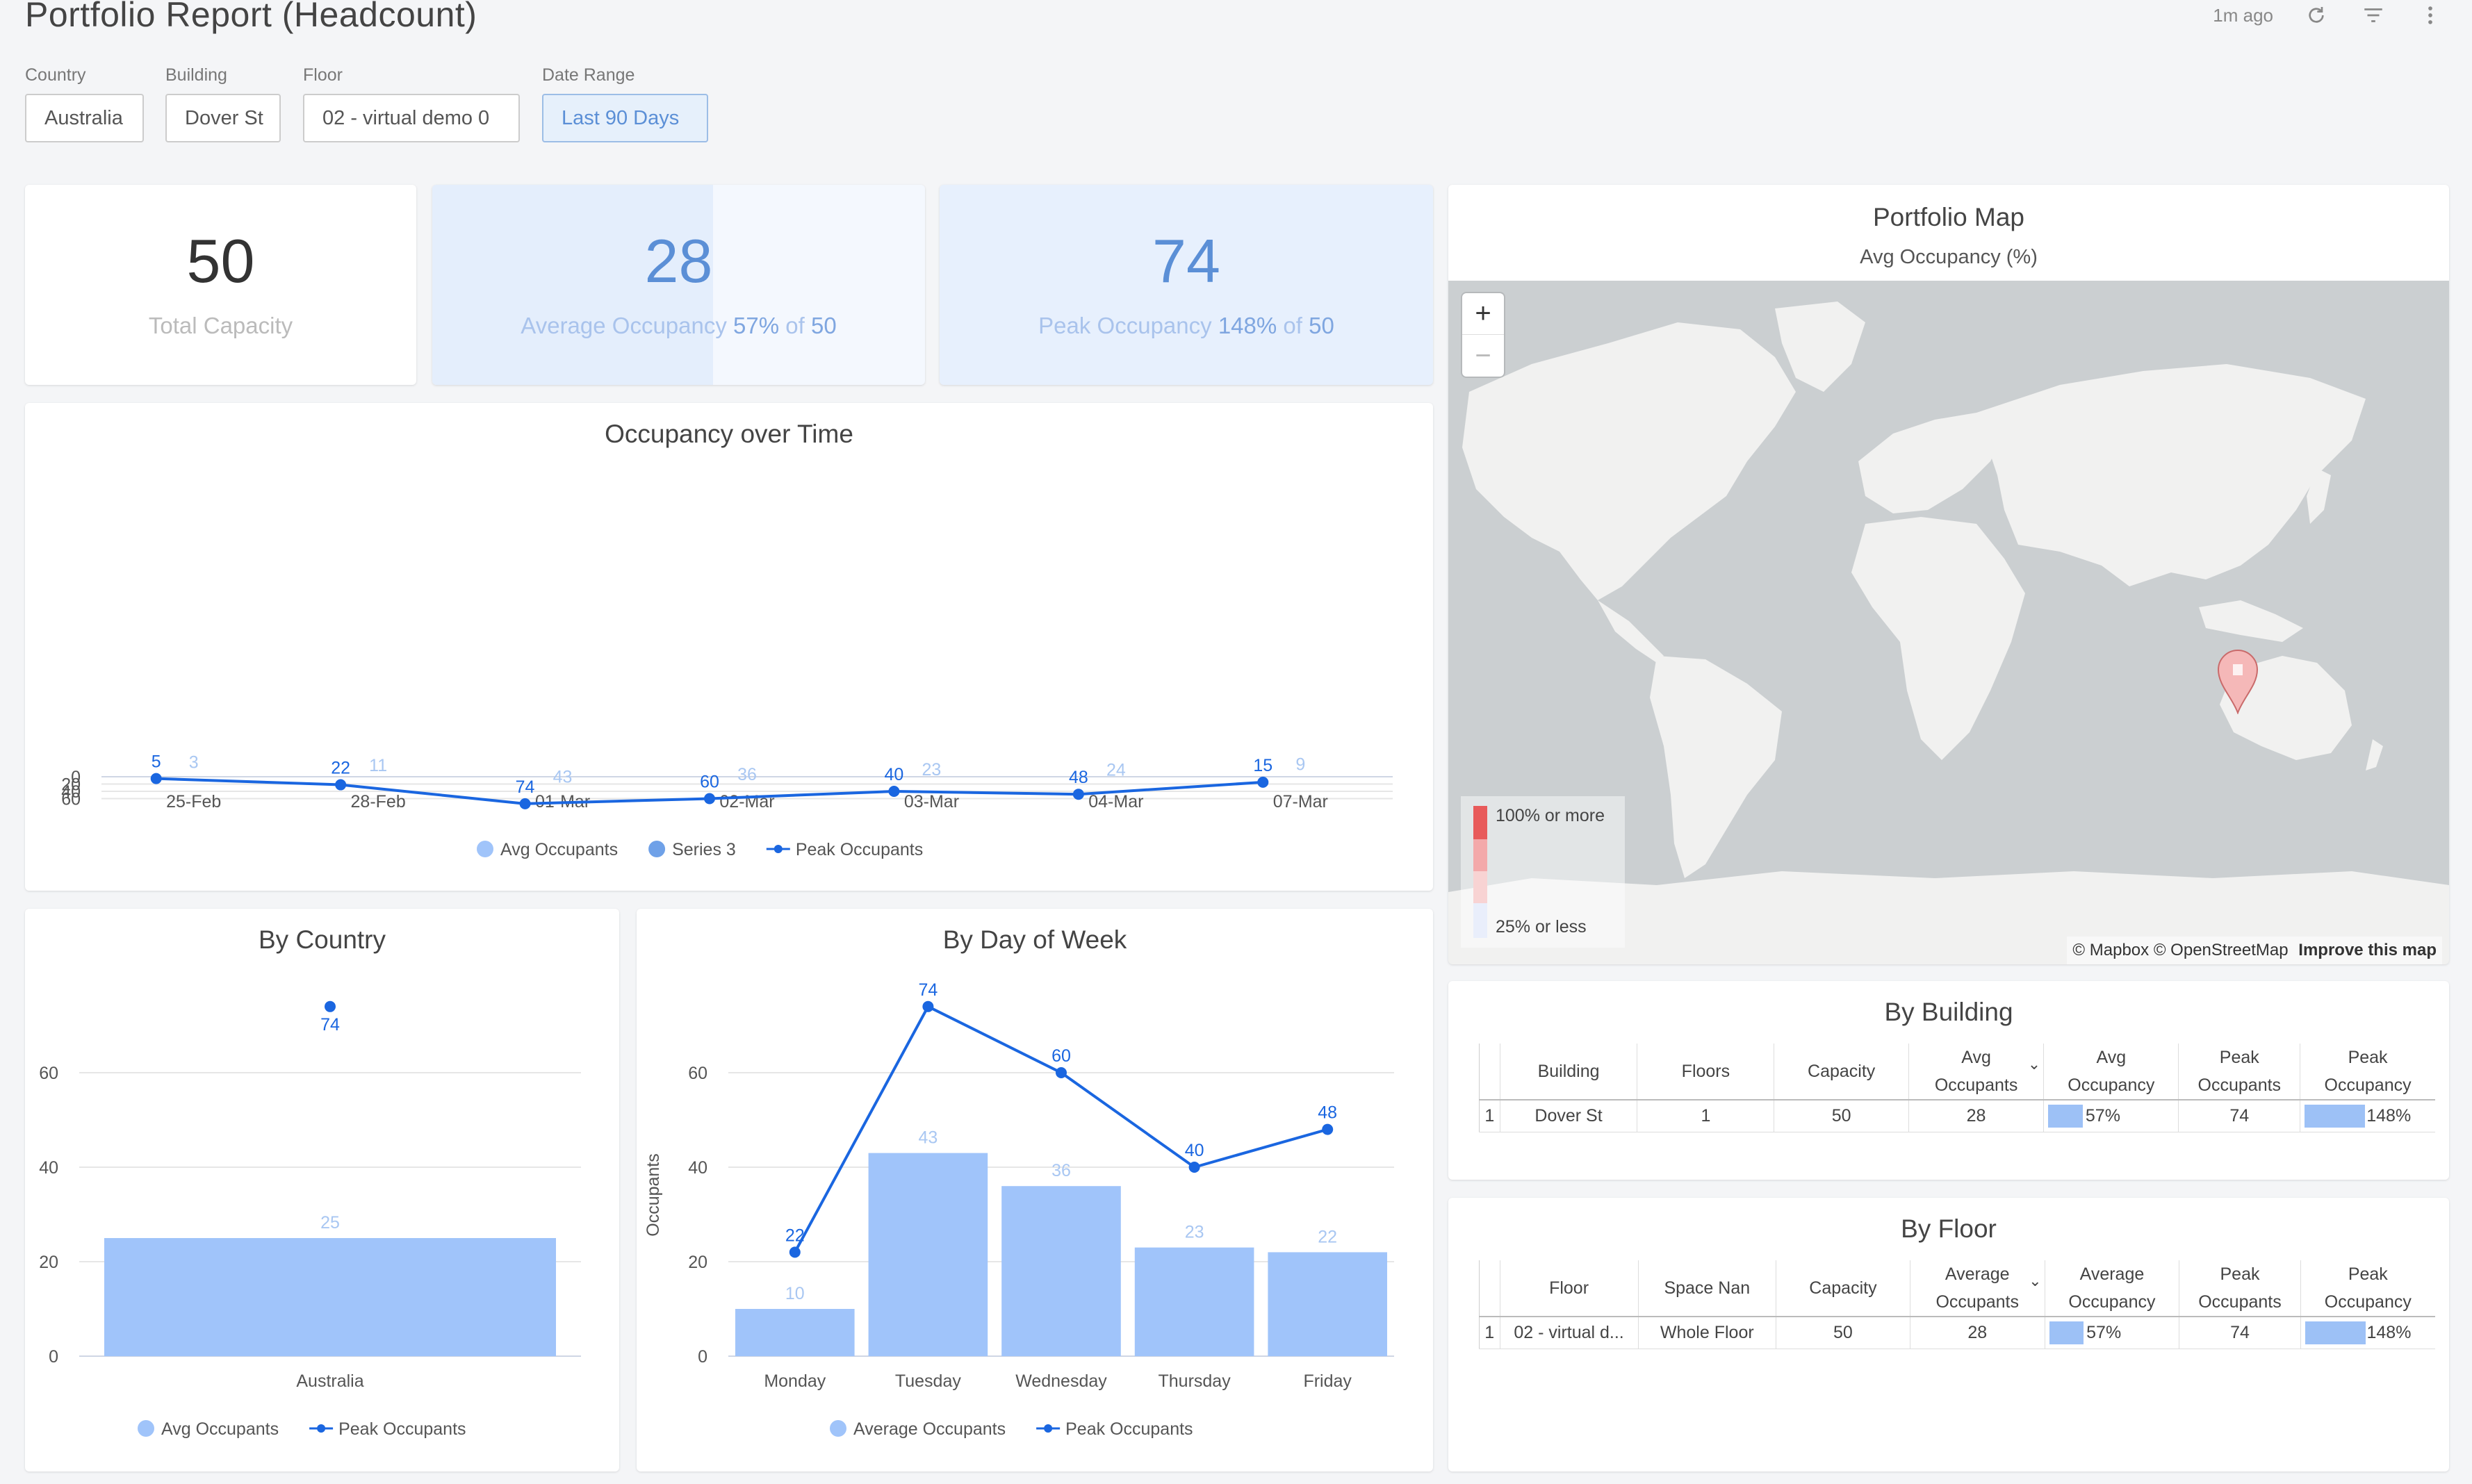  What do you see at coordinates (1949, 257) in the screenshot?
I see `map-subtitle: Avg Occupancy (%)` at bounding box center [1949, 257].